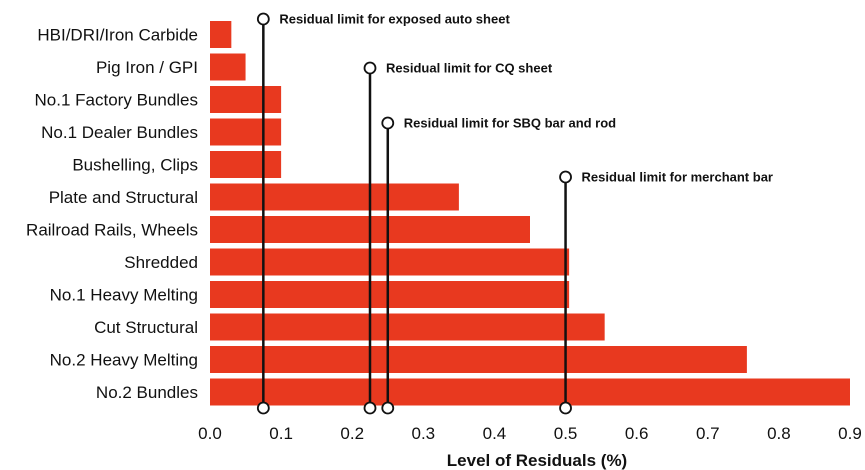  Describe the element at coordinates (495, 433) in the screenshot. I see `x-tick-label: 0.4` at that location.